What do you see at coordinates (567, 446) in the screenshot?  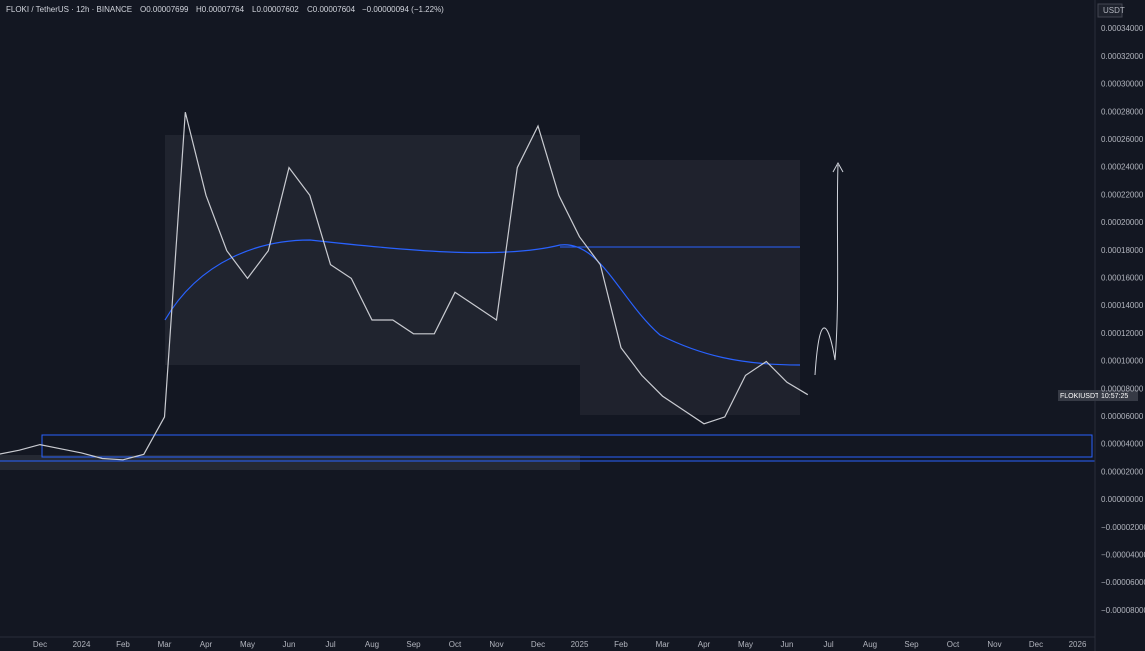 I see `support-zone` at bounding box center [567, 446].